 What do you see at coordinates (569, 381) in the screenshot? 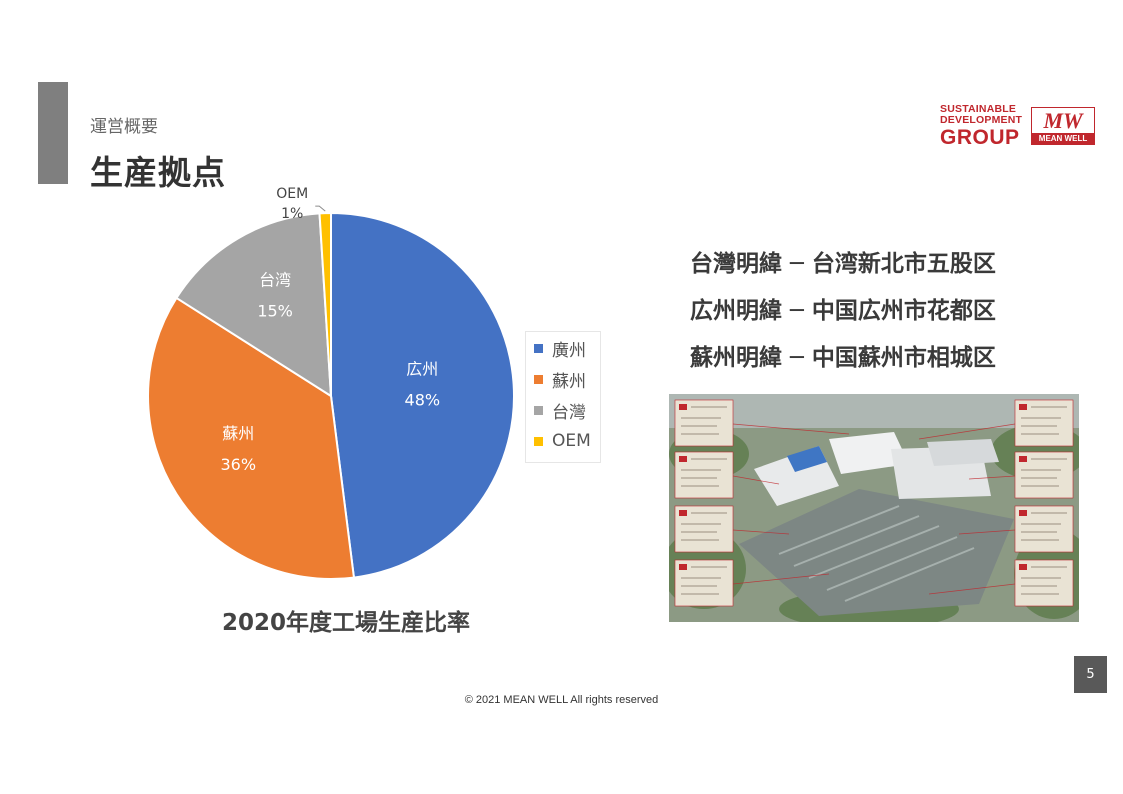
I see `legend-label-suzhou: 蘇州` at bounding box center [569, 381].